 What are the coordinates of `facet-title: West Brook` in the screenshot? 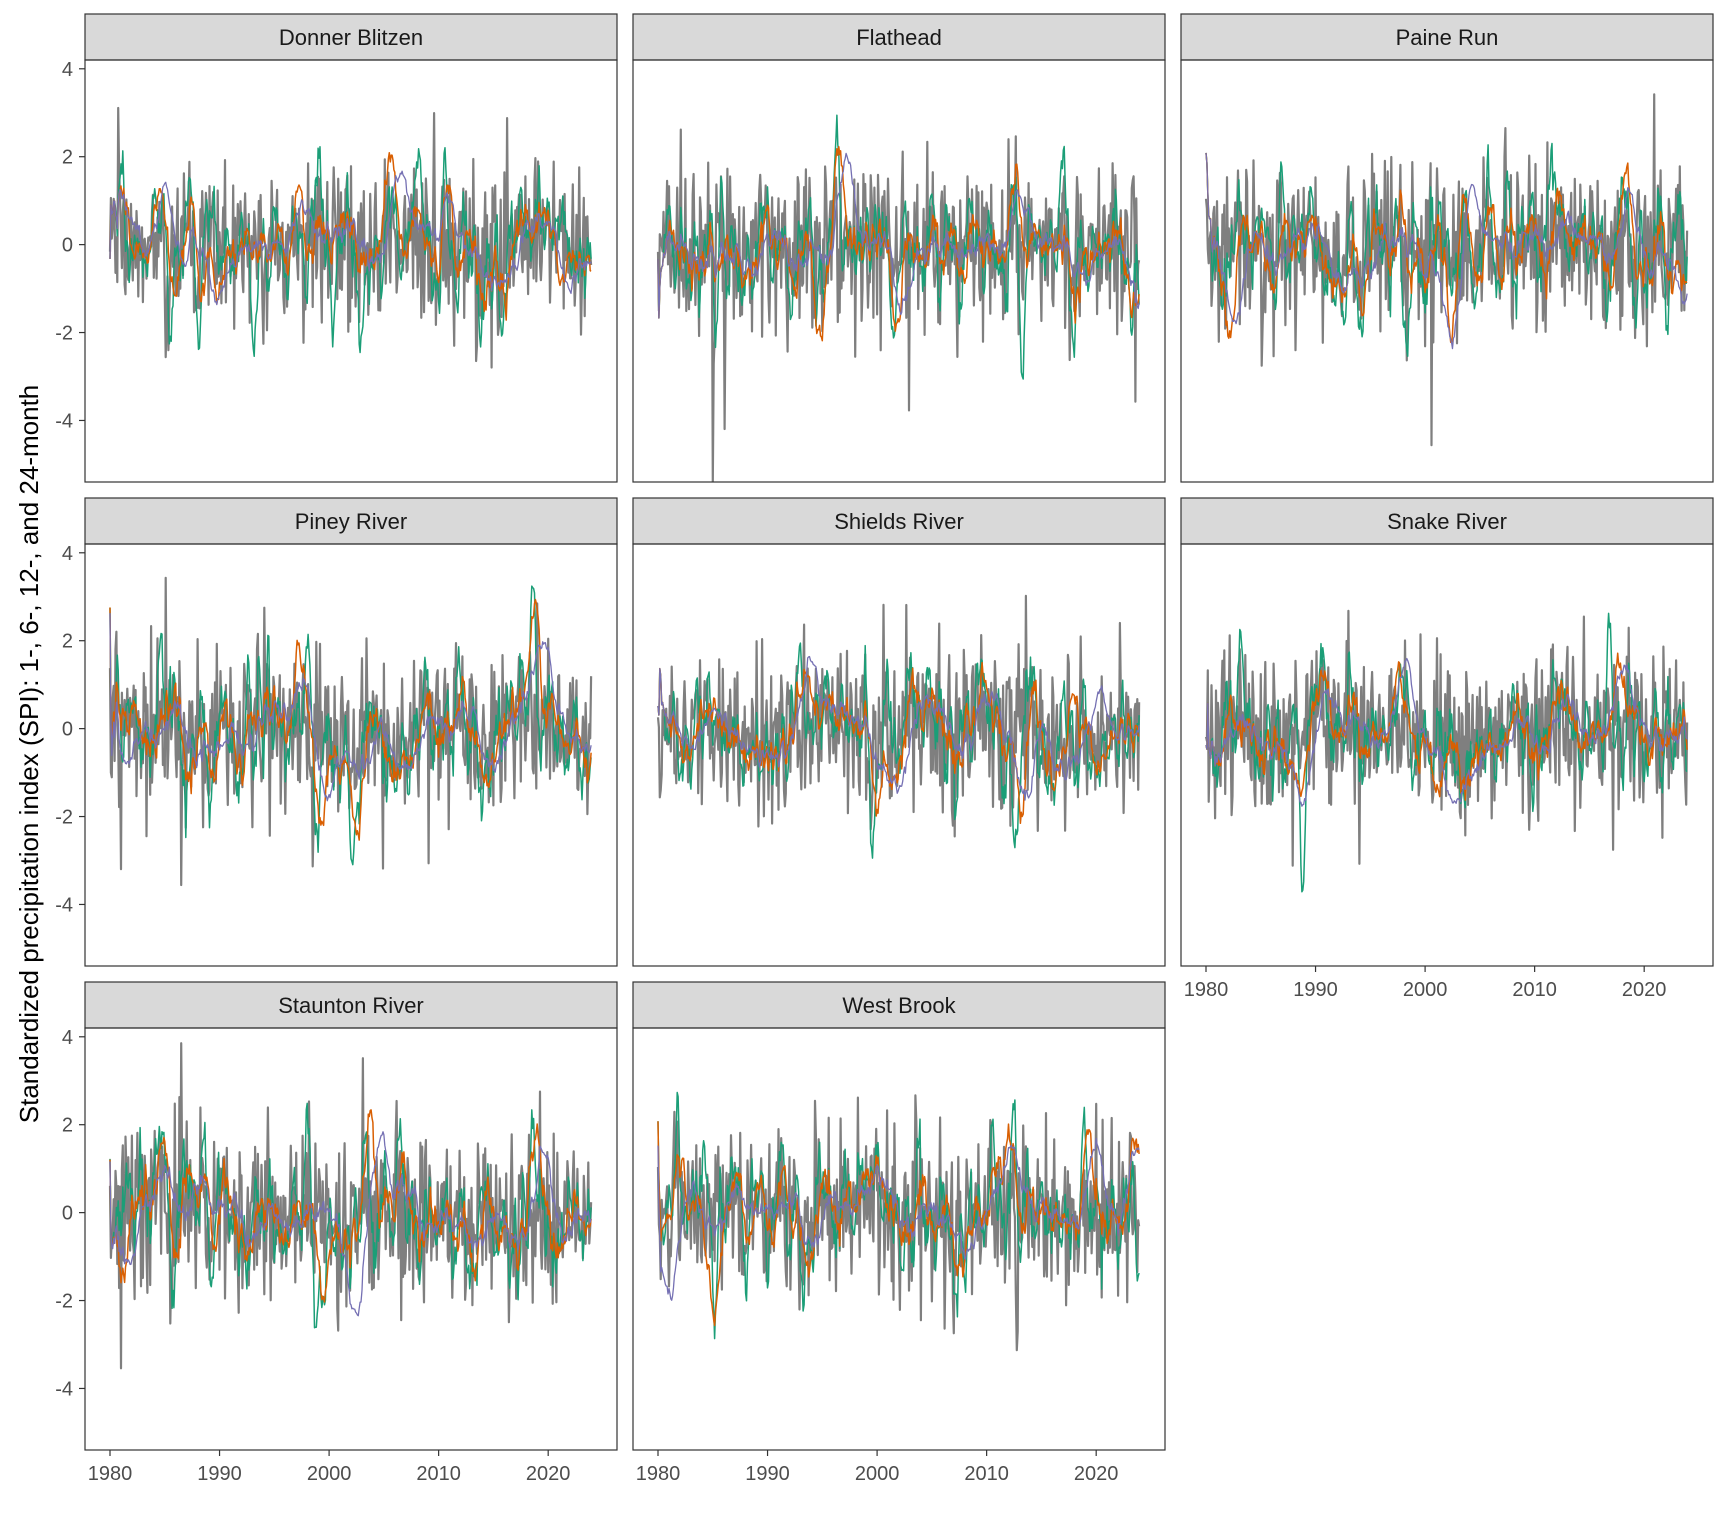 It's located at (899, 1005).